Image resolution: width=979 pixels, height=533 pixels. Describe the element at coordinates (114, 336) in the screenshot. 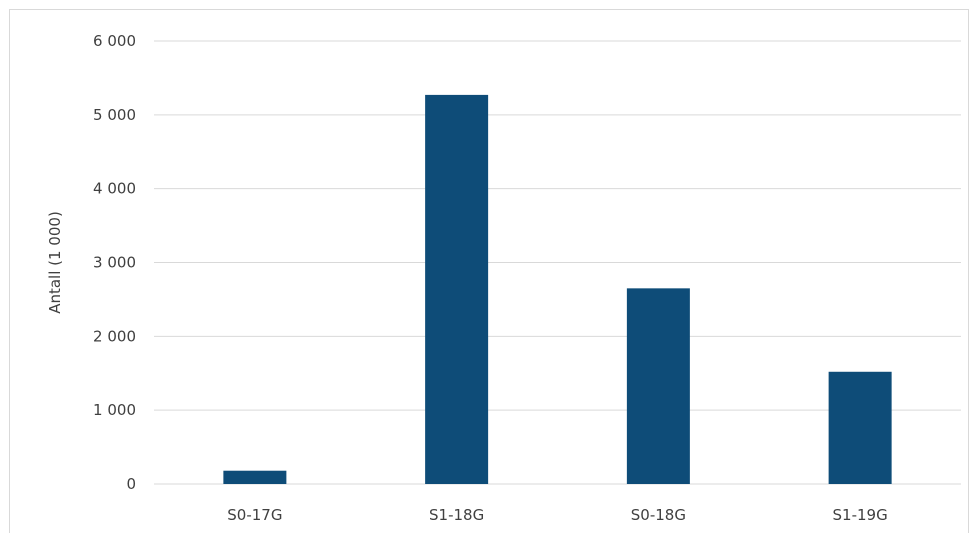

I see `y-tick-label: 2 000` at that location.